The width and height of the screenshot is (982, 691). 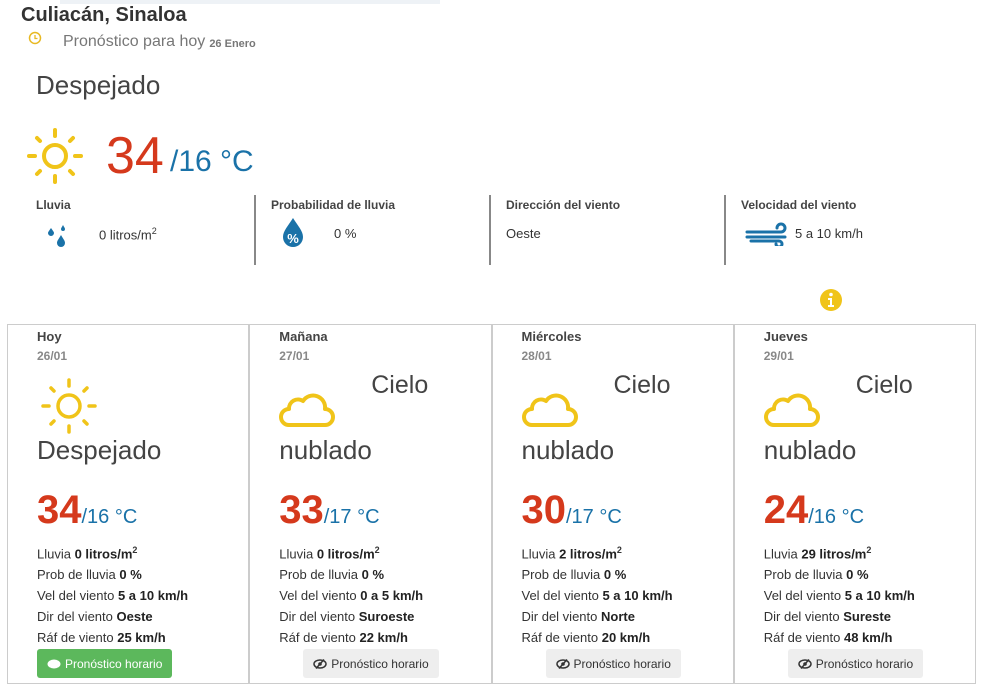 I want to click on stat-sup: 2, so click(x=154, y=231).